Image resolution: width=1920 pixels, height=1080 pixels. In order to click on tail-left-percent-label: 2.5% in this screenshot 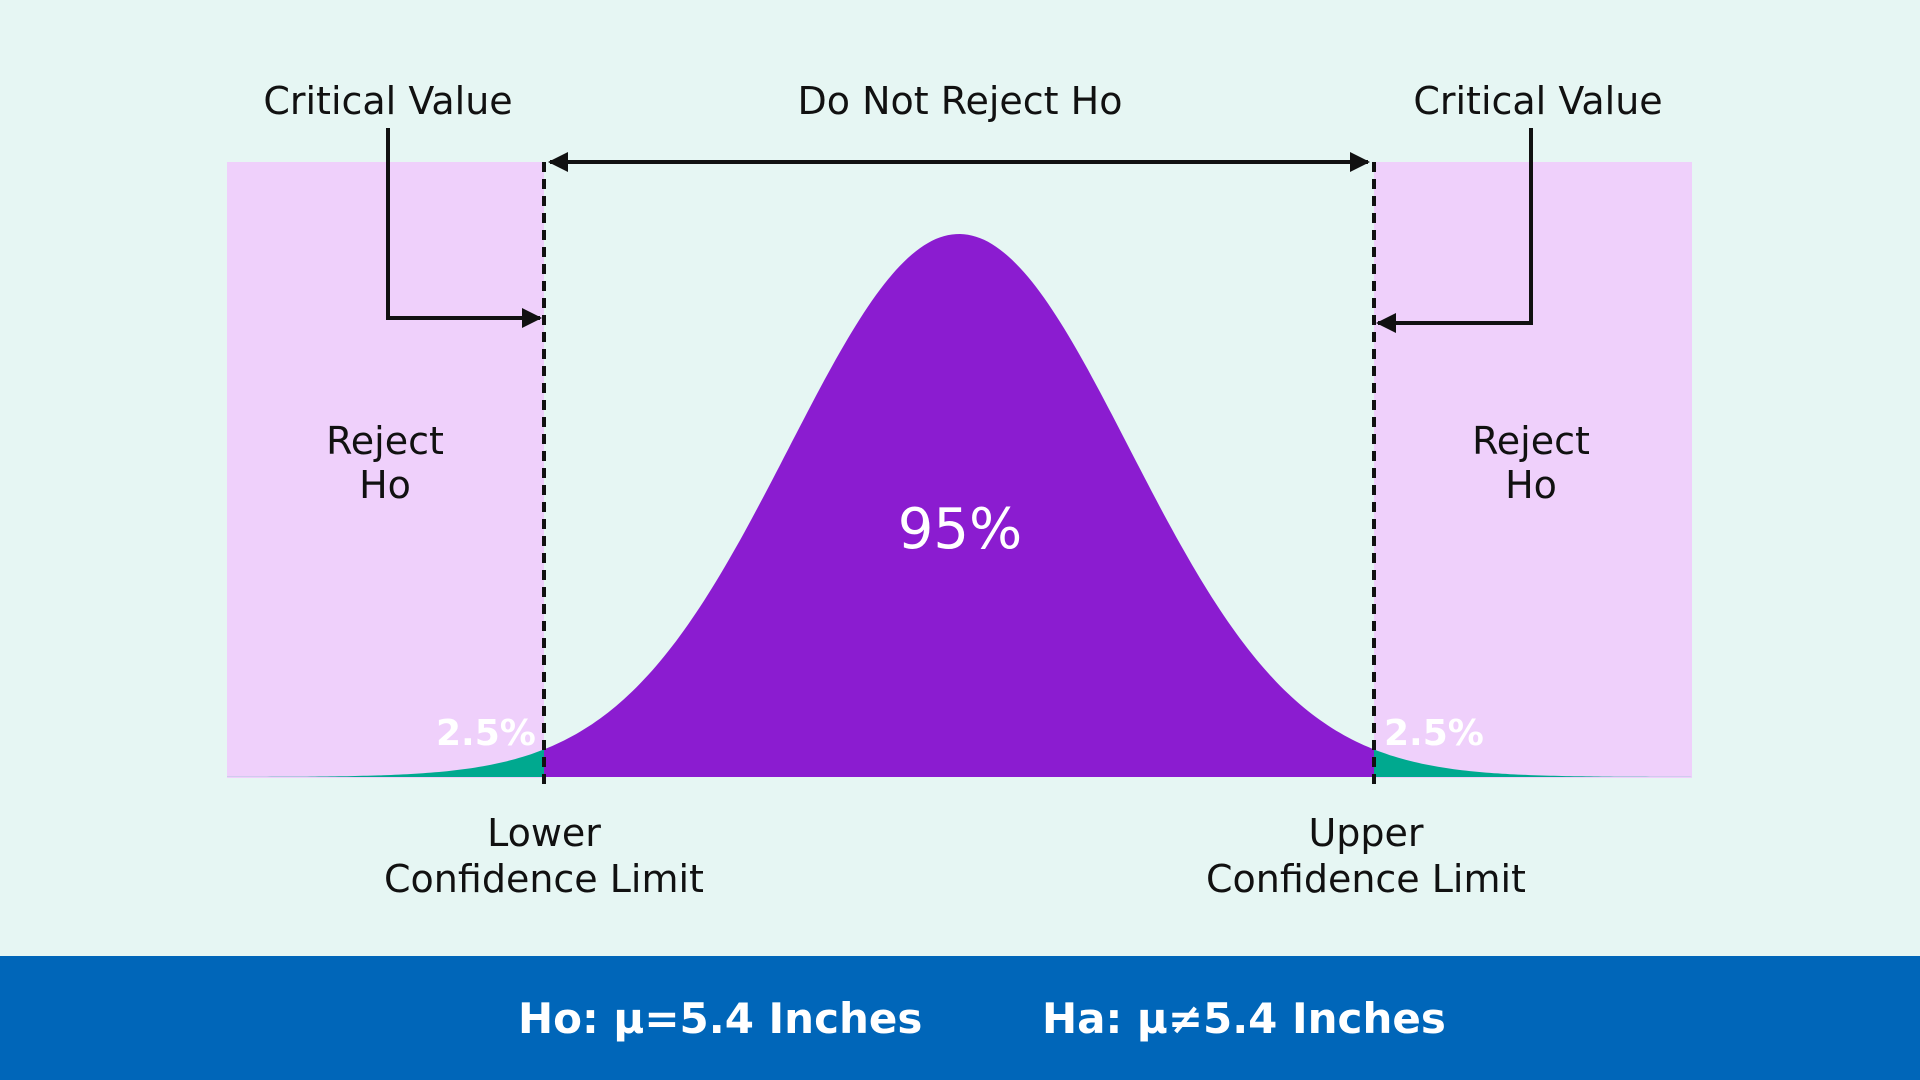, I will do `click(486, 733)`.